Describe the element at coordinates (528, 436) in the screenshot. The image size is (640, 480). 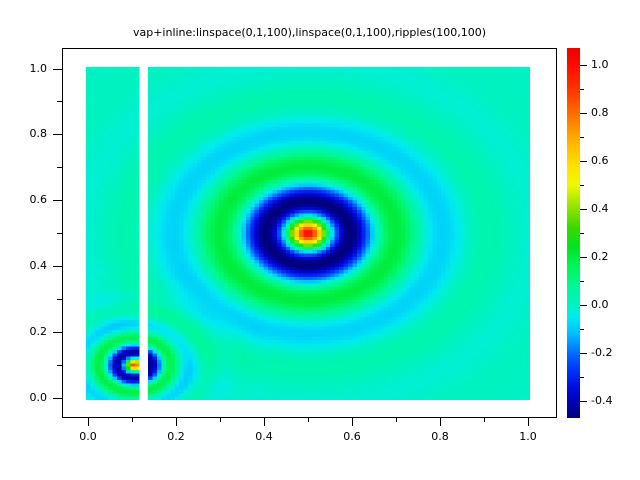
I see `x-axis-tick-label: 1.0` at that location.